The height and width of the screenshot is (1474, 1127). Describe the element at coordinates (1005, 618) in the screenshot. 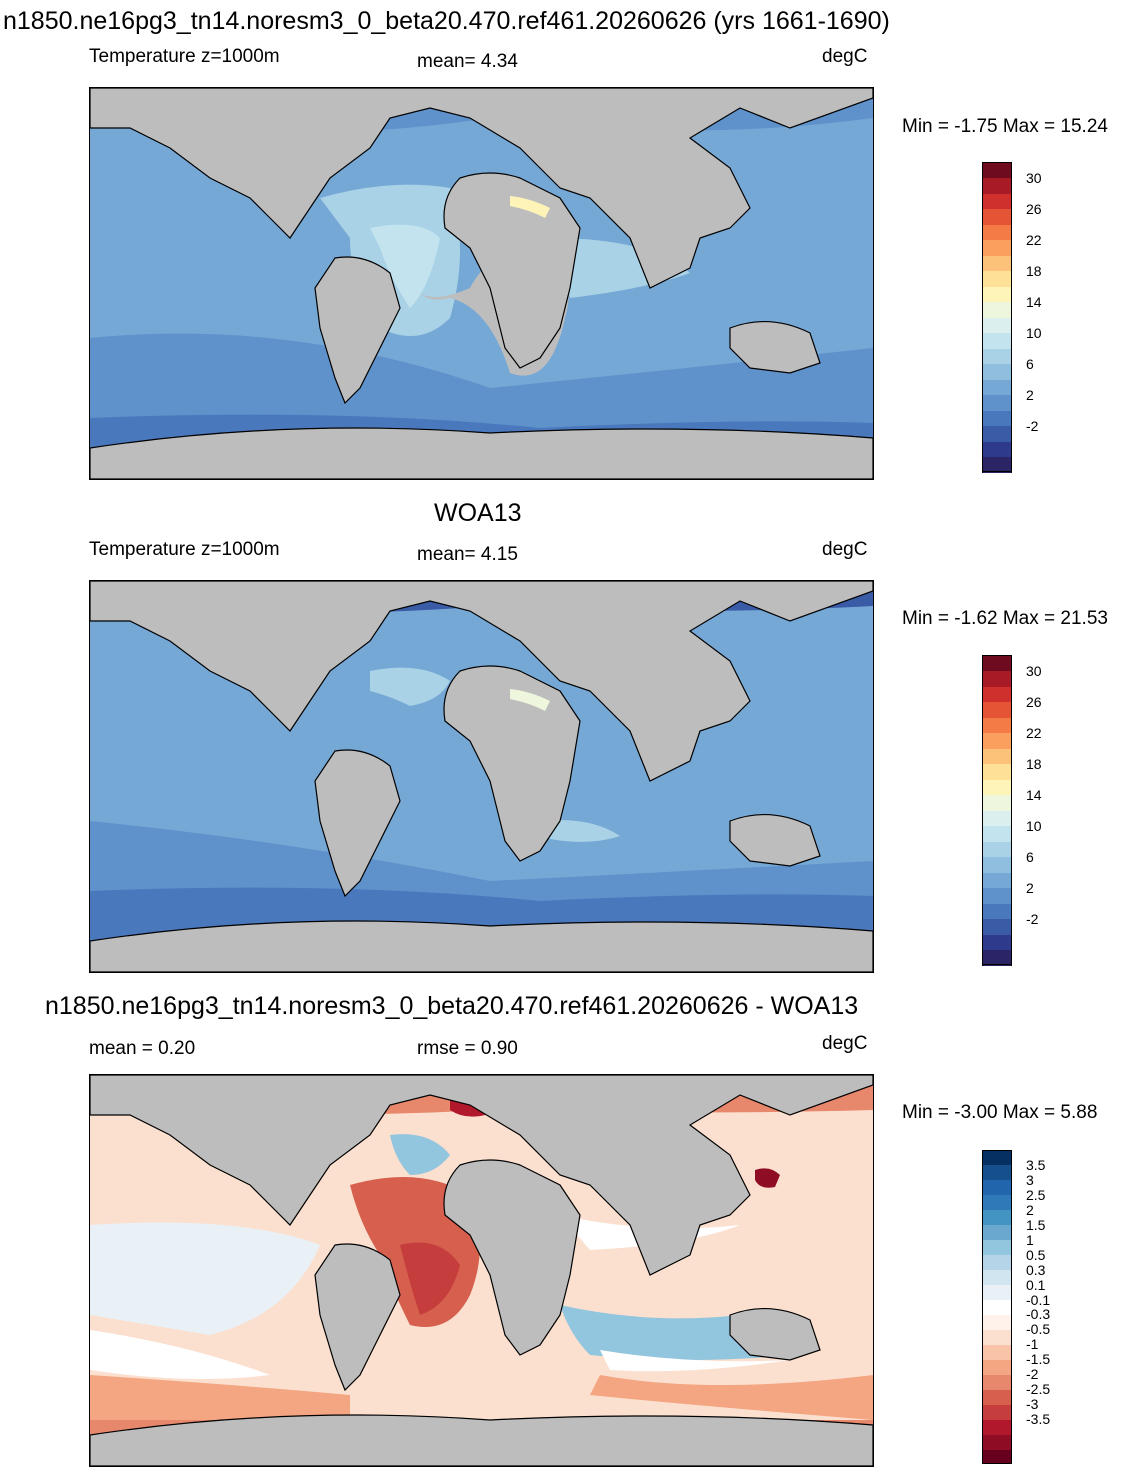

I see `panel2-minmax-label: Min = -1.62 Max = 21.53` at that location.